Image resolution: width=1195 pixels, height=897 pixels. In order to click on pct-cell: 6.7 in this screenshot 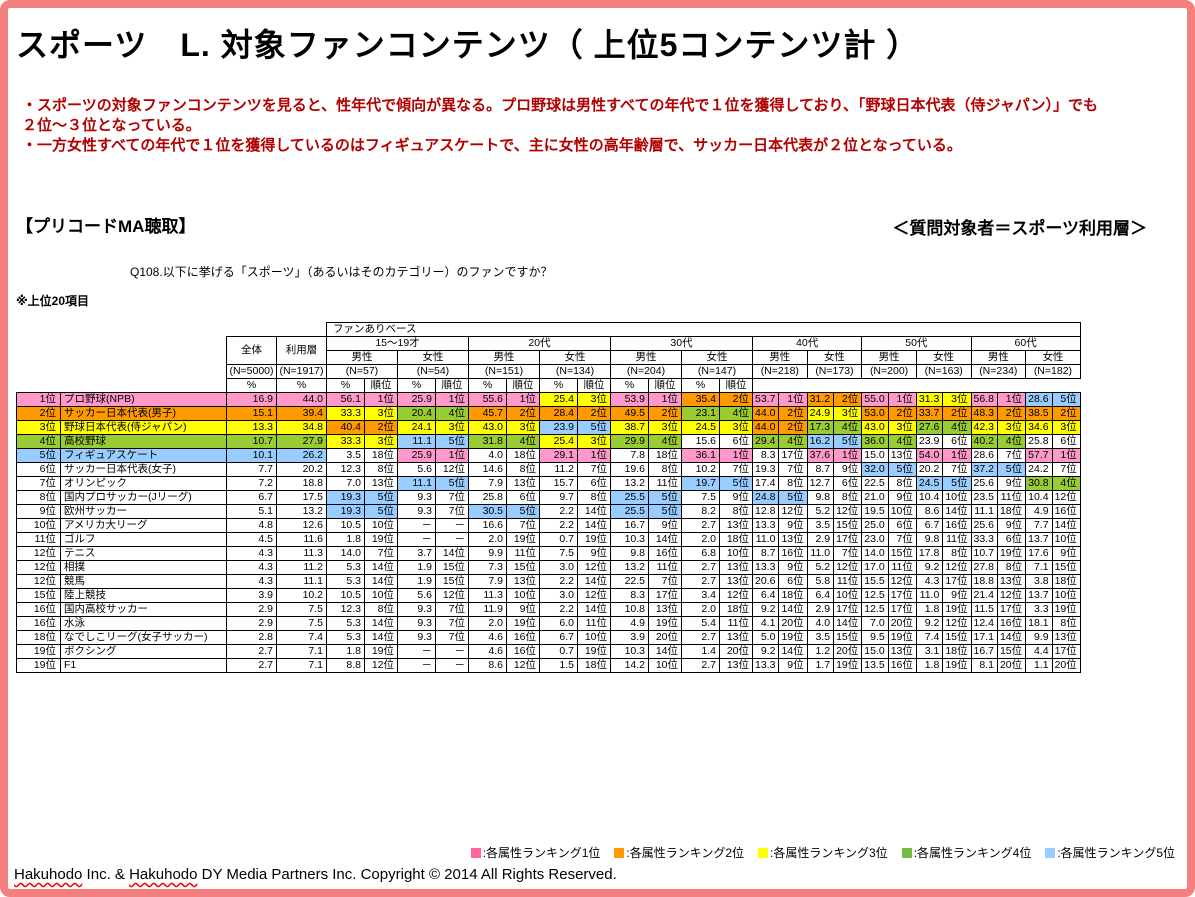, I will do `click(558, 637)`.